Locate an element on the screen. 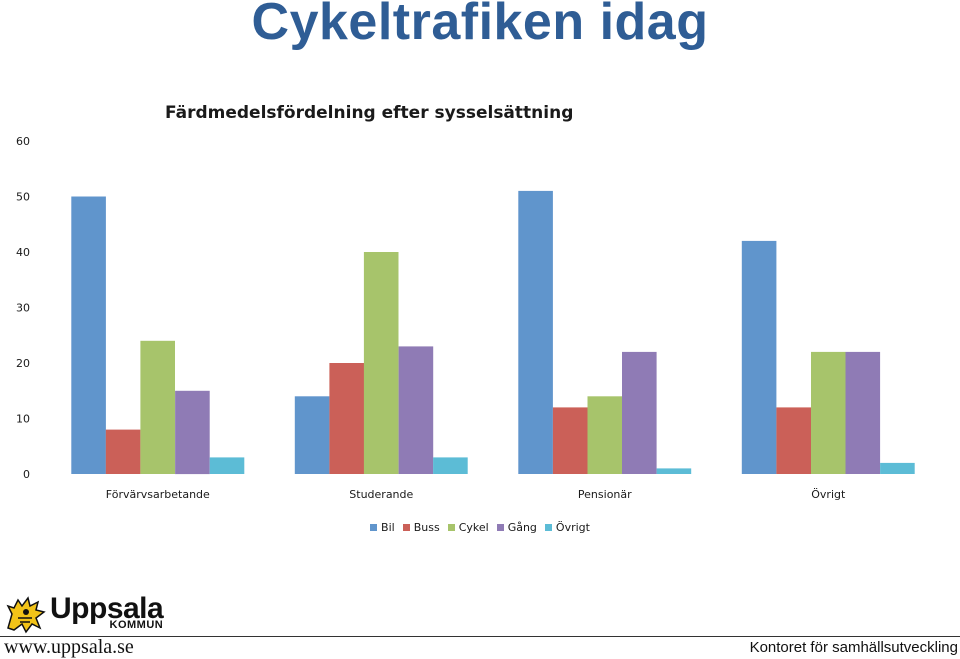  footer-department: Kontoret för samhällsutveckling is located at coordinates (853, 647).